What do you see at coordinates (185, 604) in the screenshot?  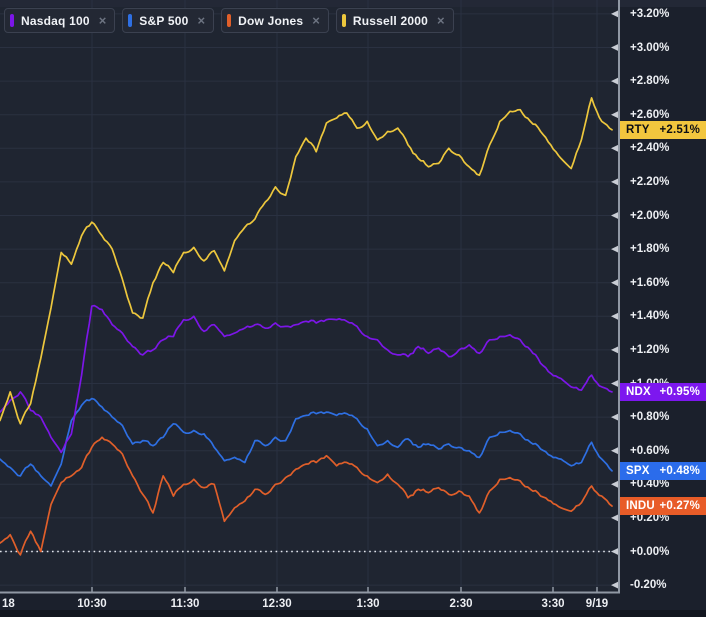 I see `x-axis-tick-label: 11:30` at bounding box center [185, 604].